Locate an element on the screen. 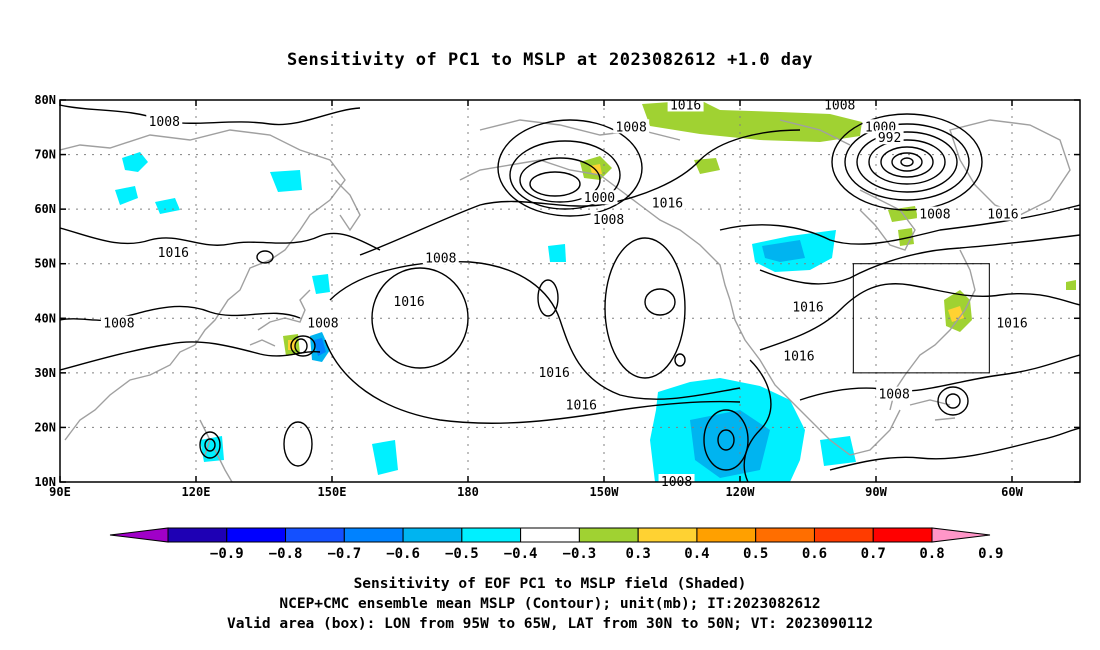  colorbar-label: −0.6 is located at coordinates (403, 554).